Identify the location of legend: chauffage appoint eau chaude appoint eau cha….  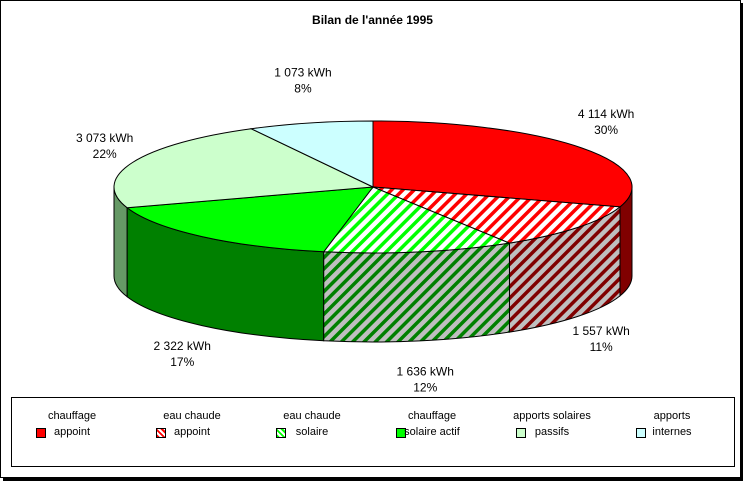
(373, 432).